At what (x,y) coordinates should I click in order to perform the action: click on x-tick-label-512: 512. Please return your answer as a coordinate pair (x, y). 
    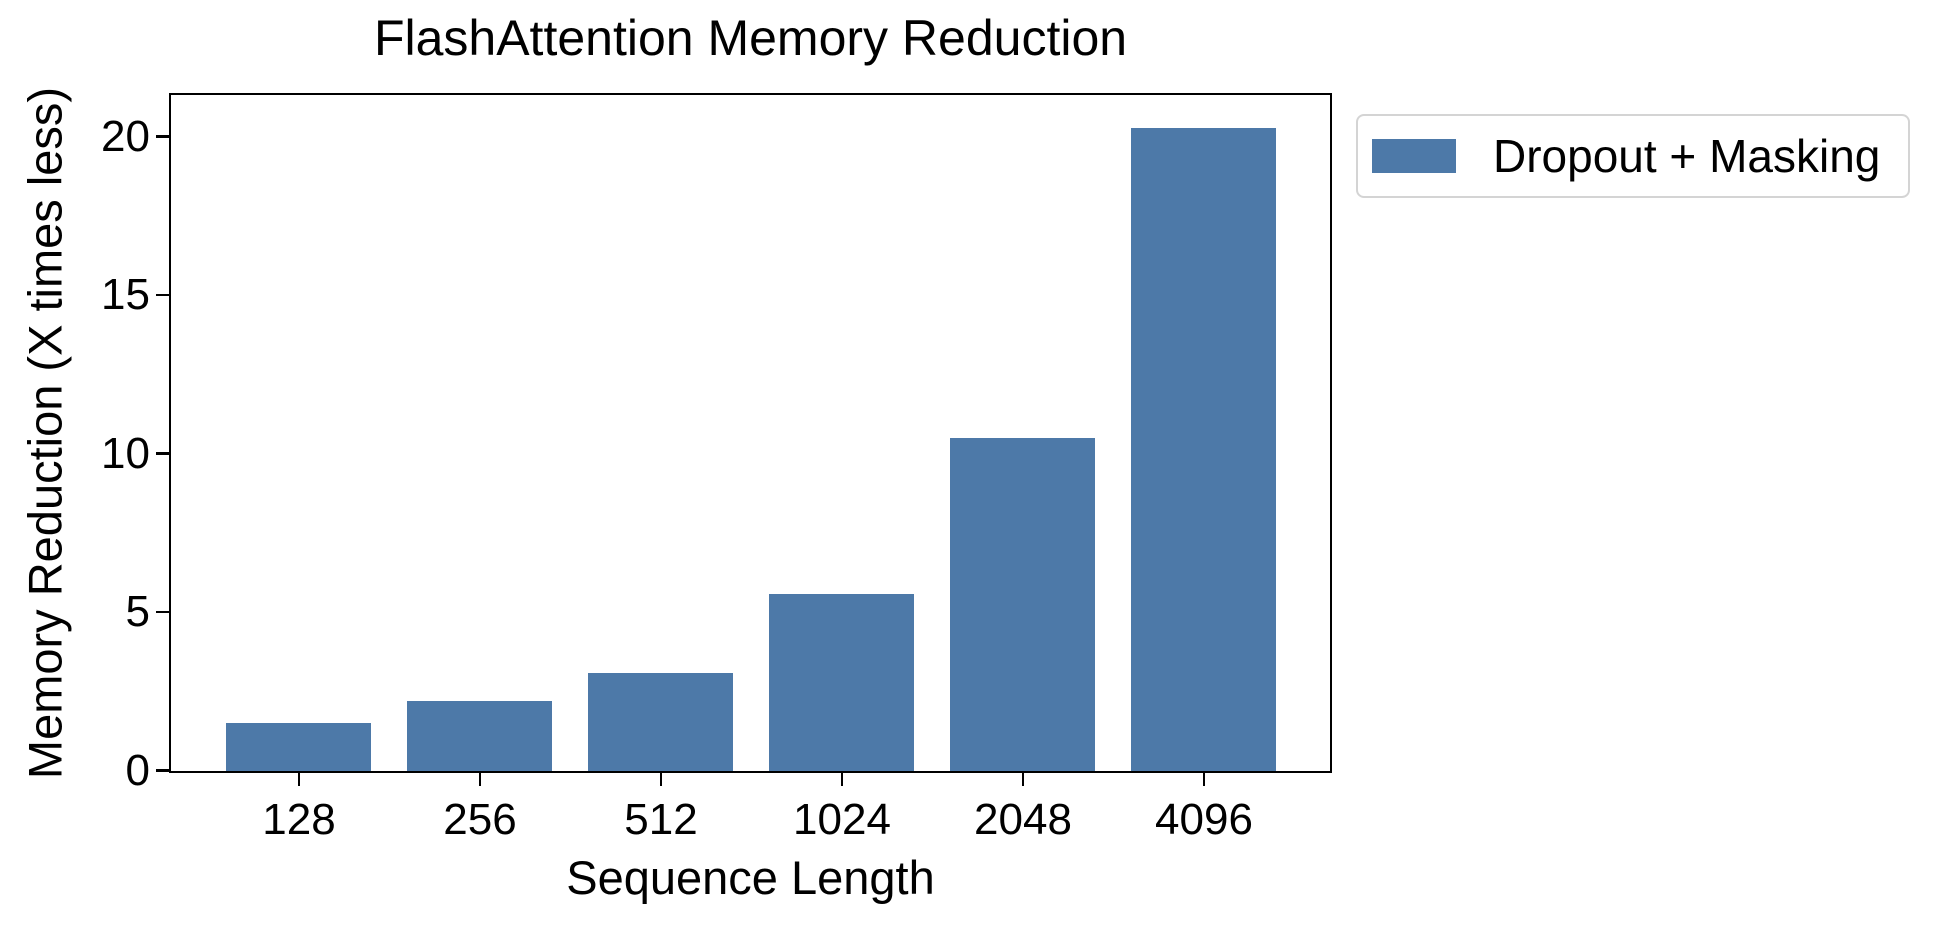
    Looking at the image, I should click on (661, 819).